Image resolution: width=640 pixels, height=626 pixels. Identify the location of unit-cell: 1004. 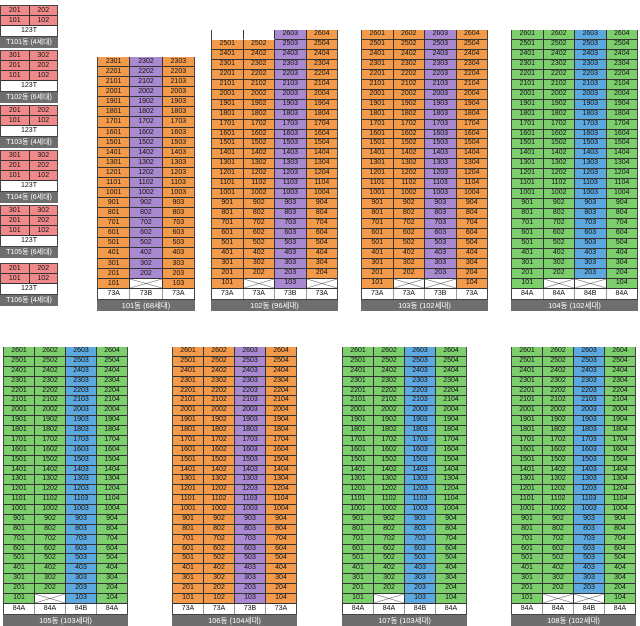
(281, 510).